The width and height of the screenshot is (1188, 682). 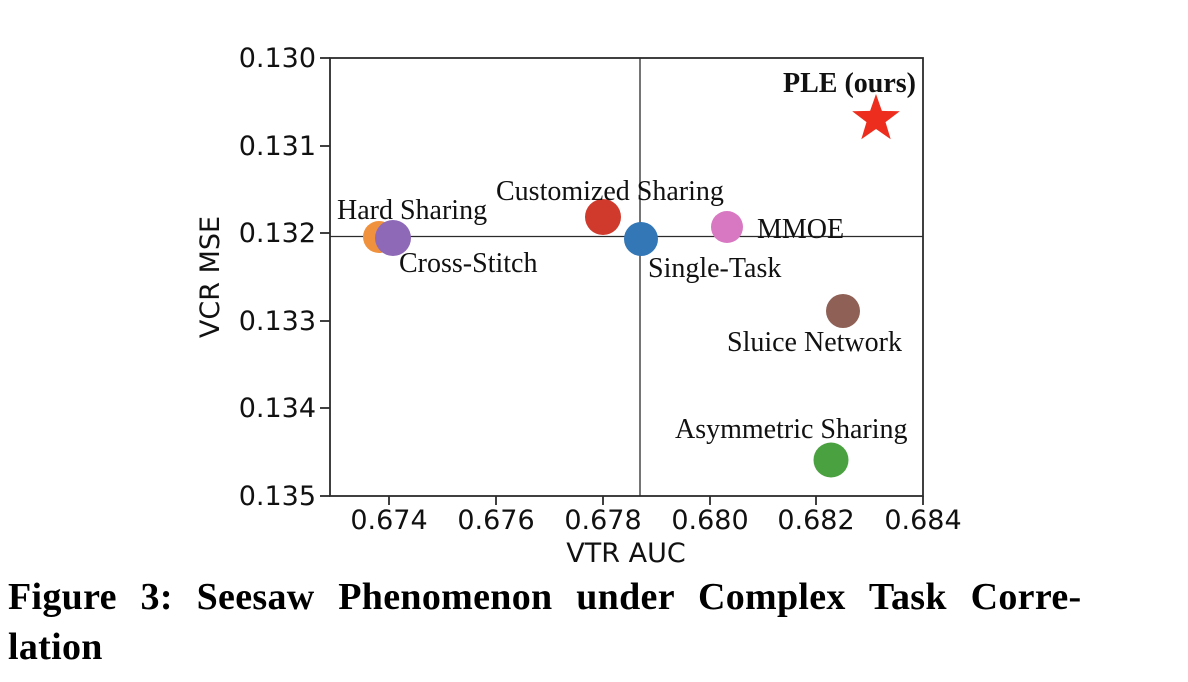 What do you see at coordinates (277, 233) in the screenshot?
I see `y-tick-label: 0.132` at bounding box center [277, 233].